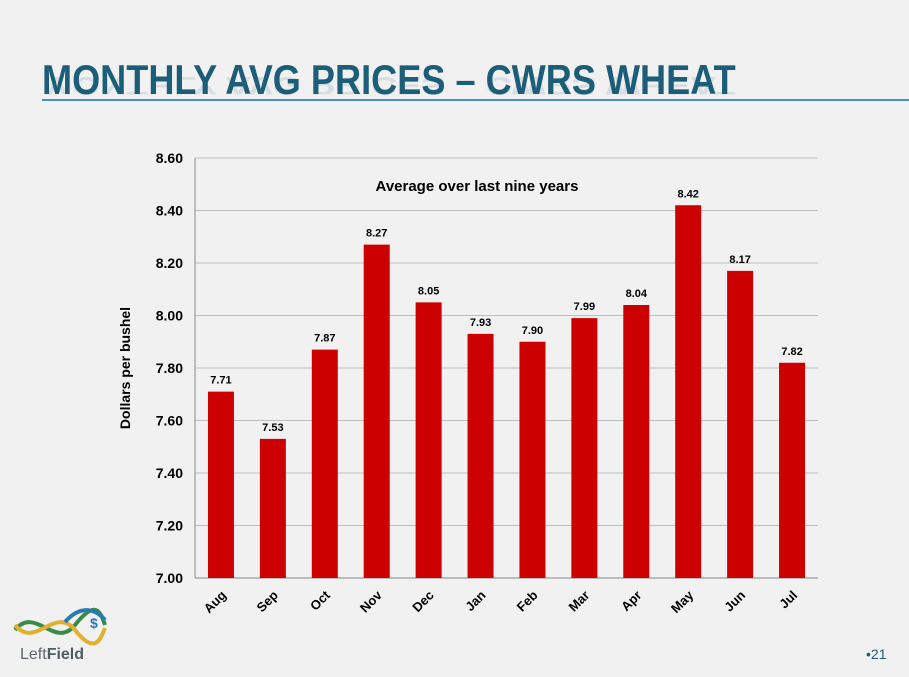  I want to click on data-label: 7.82, so click(791, 352).